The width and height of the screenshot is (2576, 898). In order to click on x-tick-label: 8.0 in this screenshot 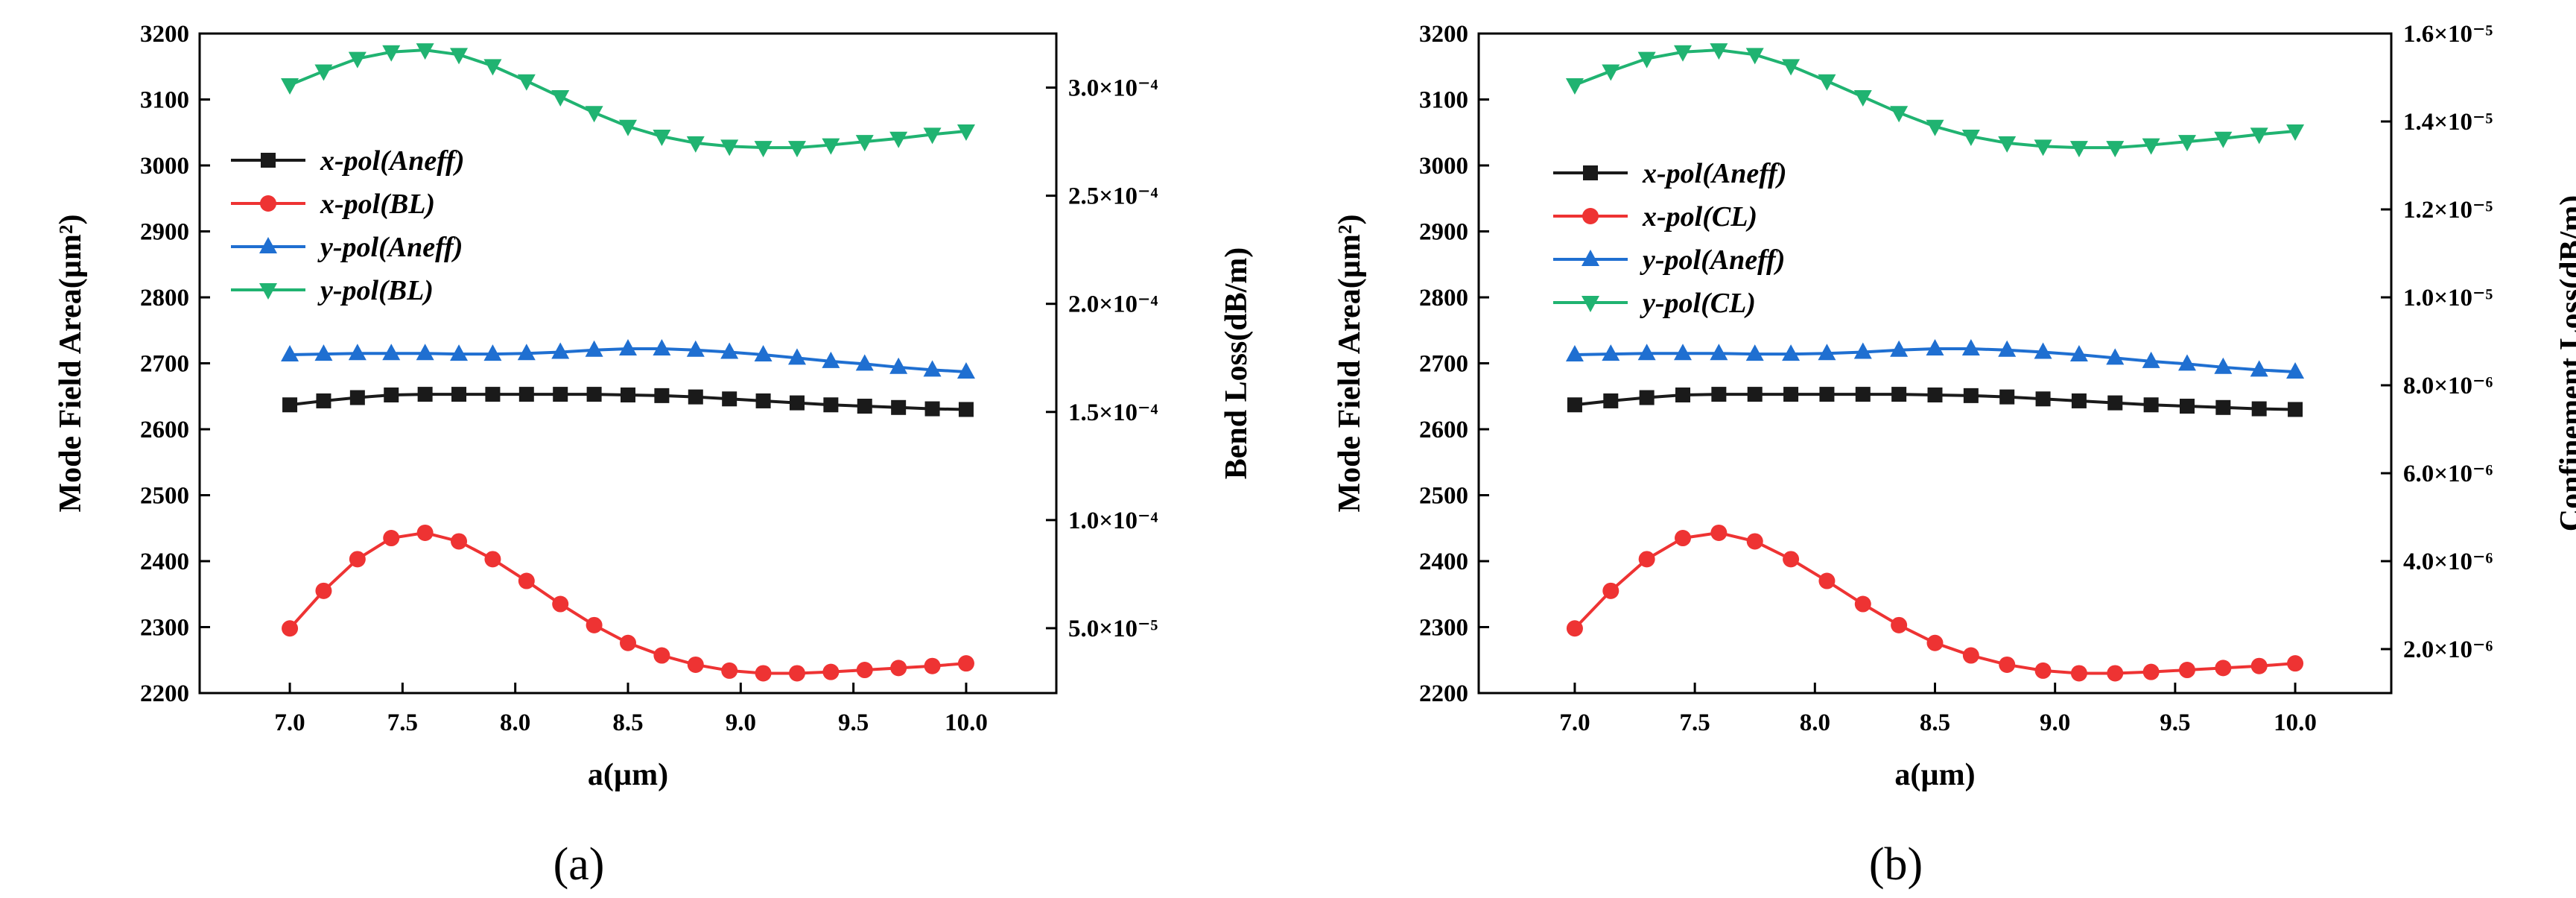, I will do `click(1815, 722)`.